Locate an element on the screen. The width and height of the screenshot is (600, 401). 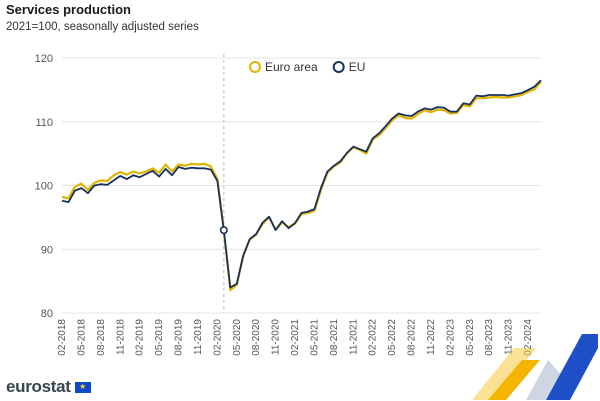
legend: Euro area EU is located at coordinates (307, 67).